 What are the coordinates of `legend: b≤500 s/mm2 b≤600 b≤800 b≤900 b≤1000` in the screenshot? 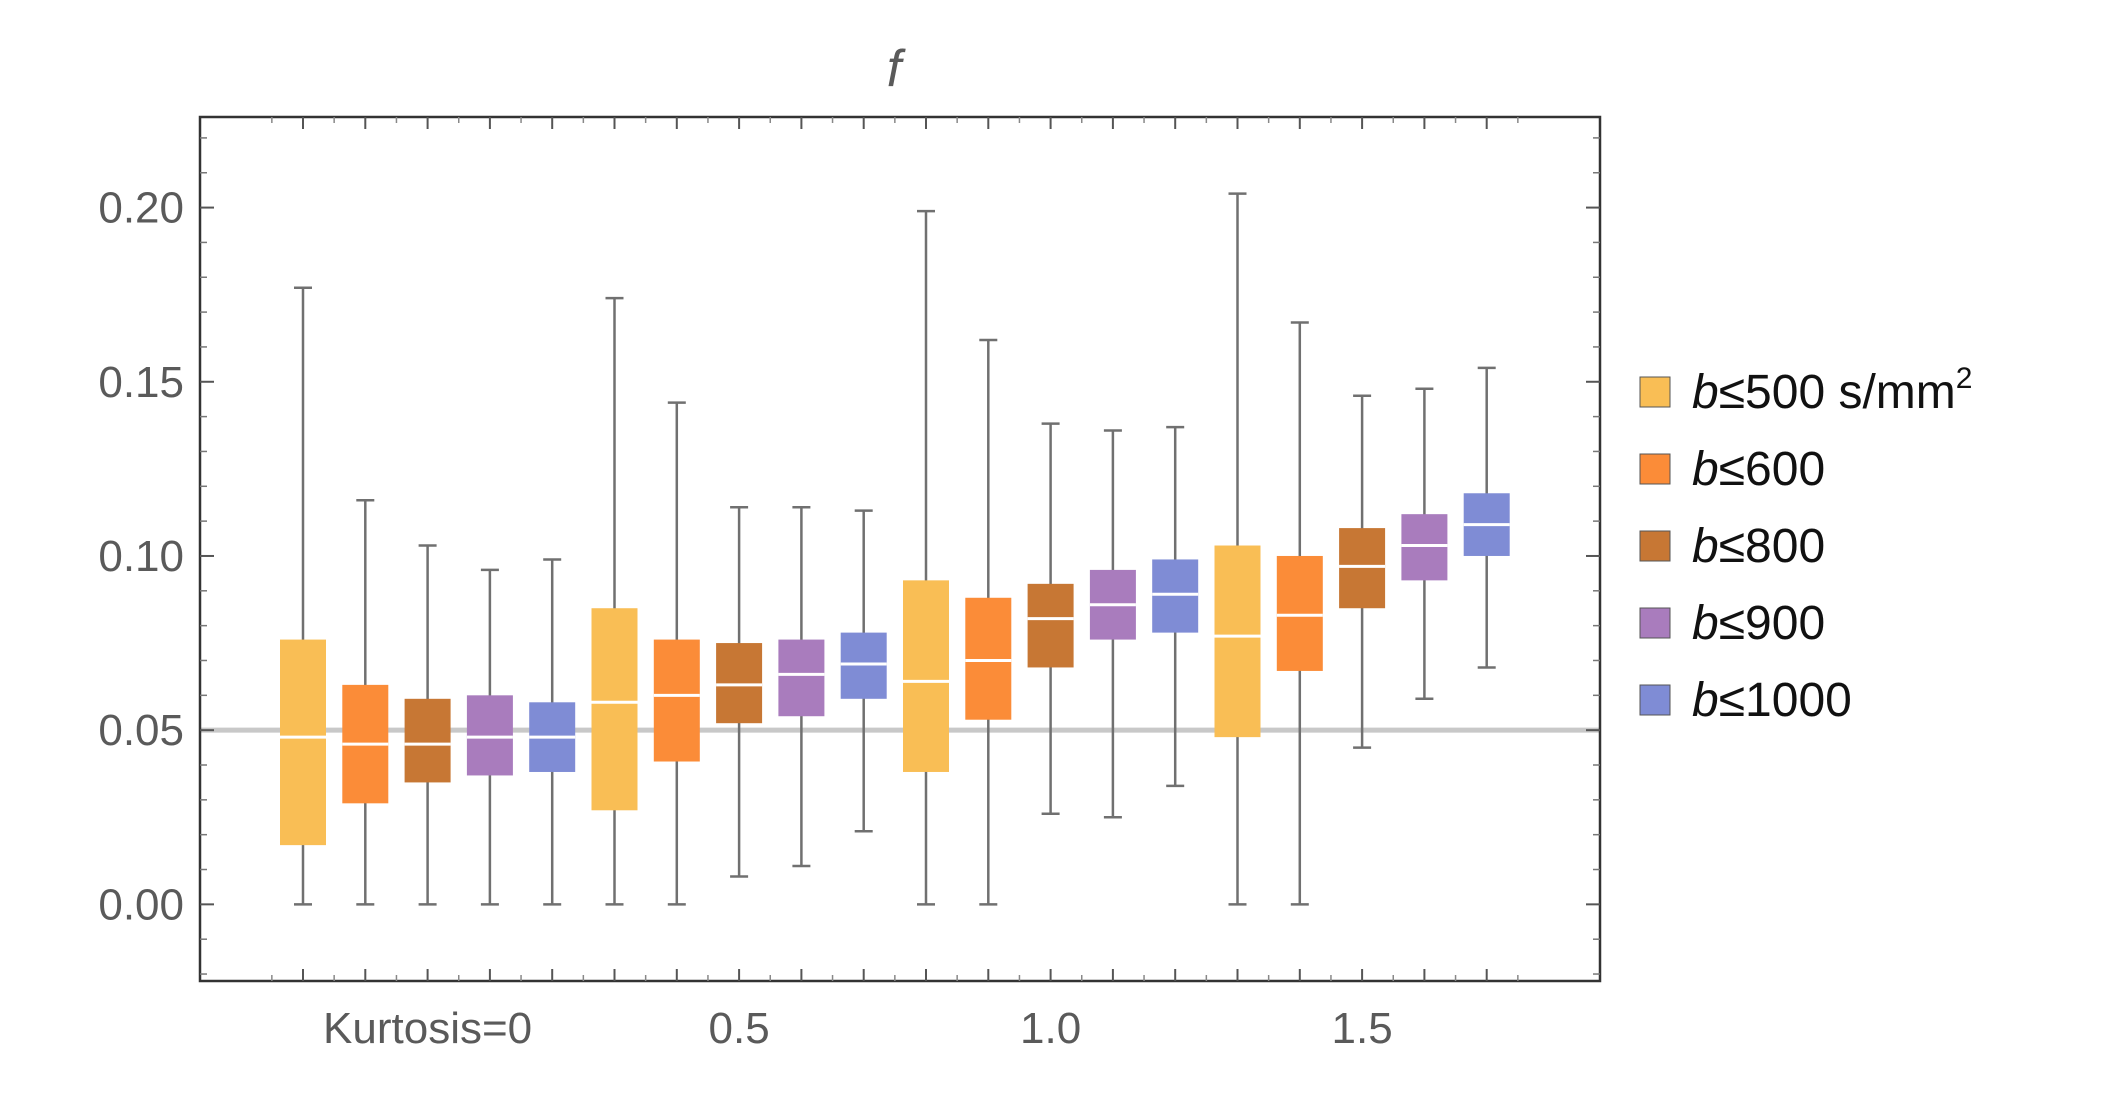 It's located at (1805, 544).